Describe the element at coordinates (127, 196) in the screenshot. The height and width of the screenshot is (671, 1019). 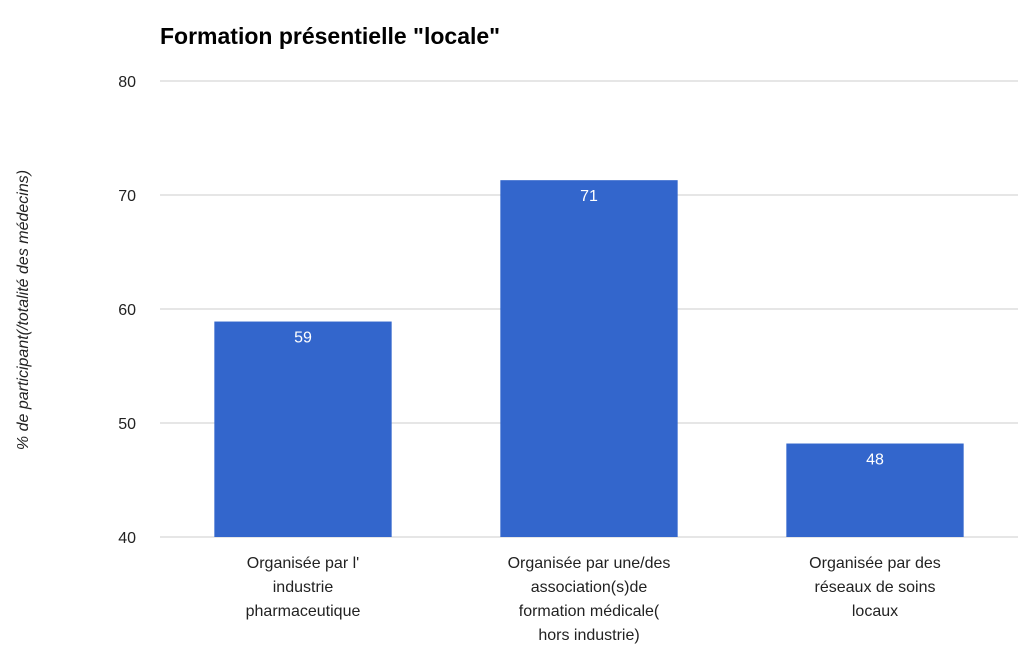
I see `y-tick-label: 70` at that location.